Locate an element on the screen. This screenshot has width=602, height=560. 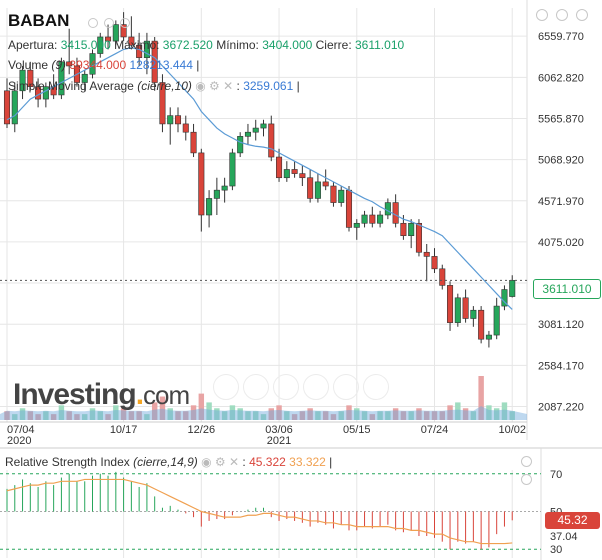
volume-ma-value: 128213.444 is located at coordinates (161, 65).